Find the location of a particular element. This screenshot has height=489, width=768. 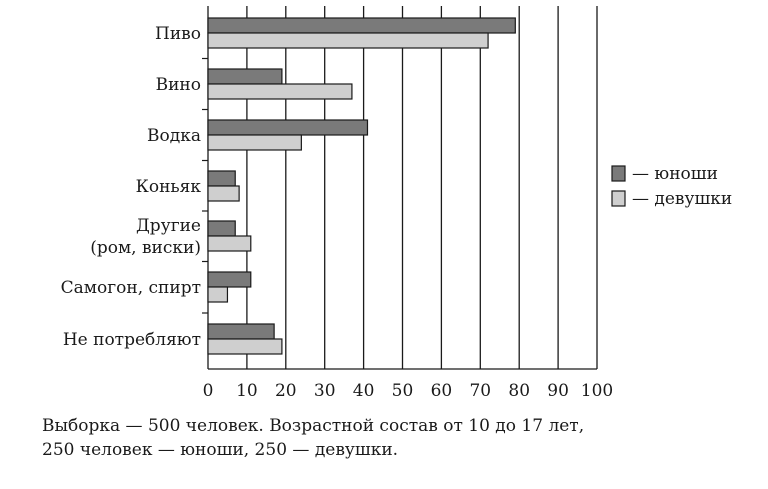

x-tick-label: 80 is located at coordinates (519, 391).